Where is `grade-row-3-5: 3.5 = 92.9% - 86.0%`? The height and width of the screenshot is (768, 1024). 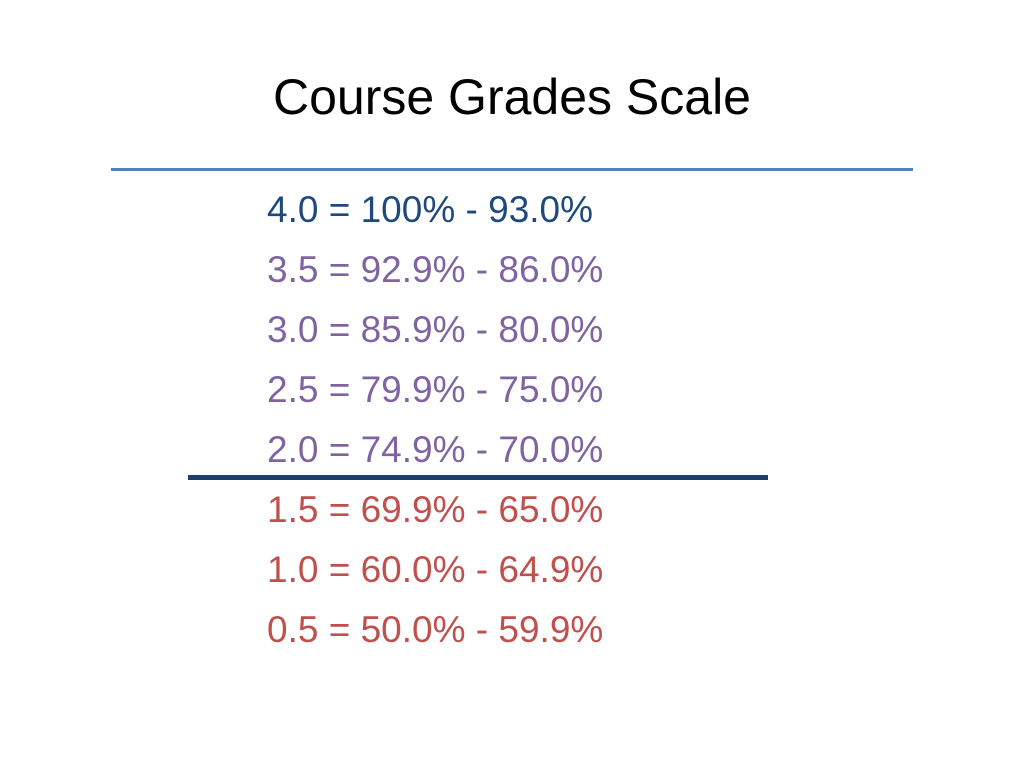
grade-row-3-5: 3.5 = 92.9% - 86.0% is located at coordinates (435, 269).